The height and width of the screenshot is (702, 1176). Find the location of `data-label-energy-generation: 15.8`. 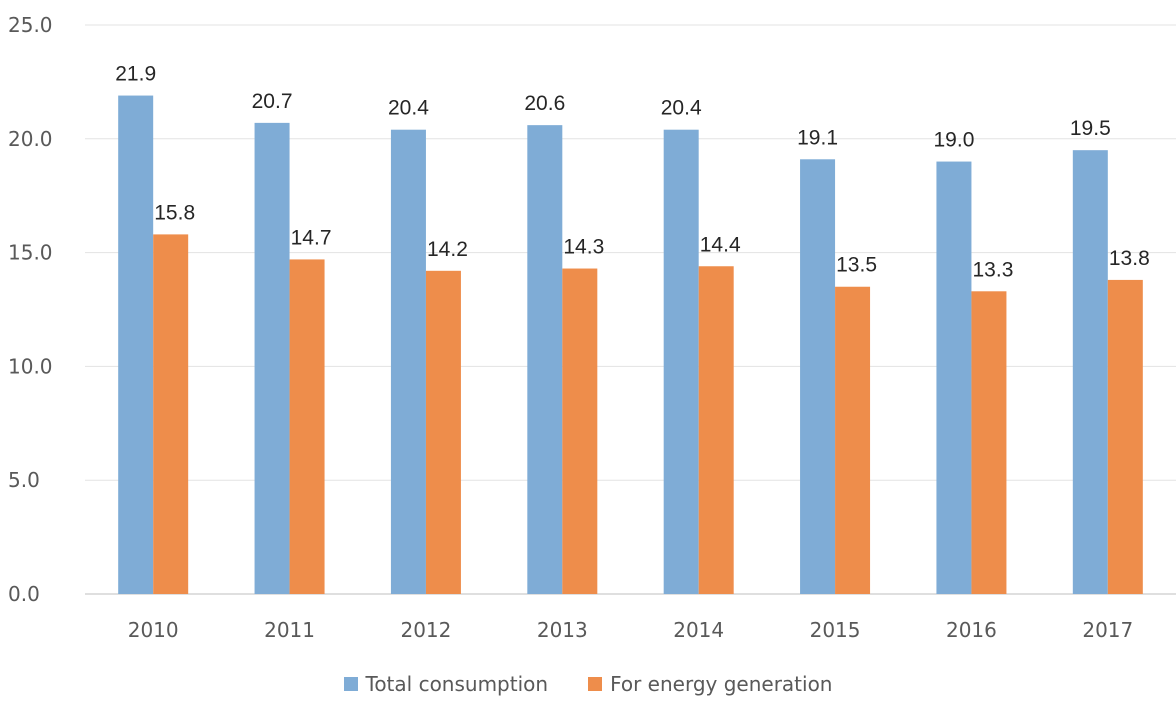

data-label-energy-generation: 15.8 is located at coordinates (174, 212).